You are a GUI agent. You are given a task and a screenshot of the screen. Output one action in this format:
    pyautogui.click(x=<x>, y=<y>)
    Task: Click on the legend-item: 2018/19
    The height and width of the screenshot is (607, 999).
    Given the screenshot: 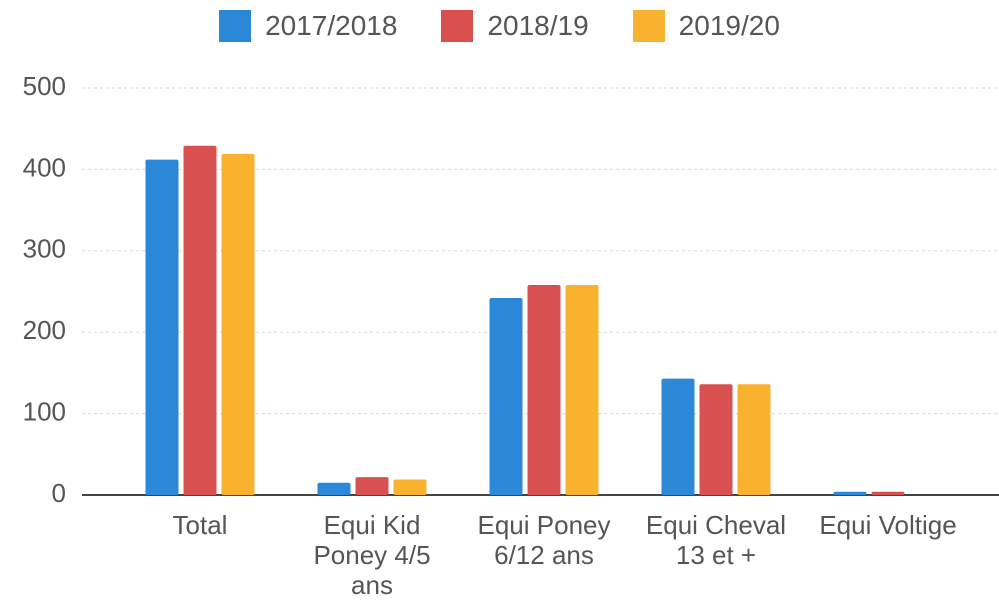 What is the action you would take?
    pyautogui.click(x=515, y=26)
    